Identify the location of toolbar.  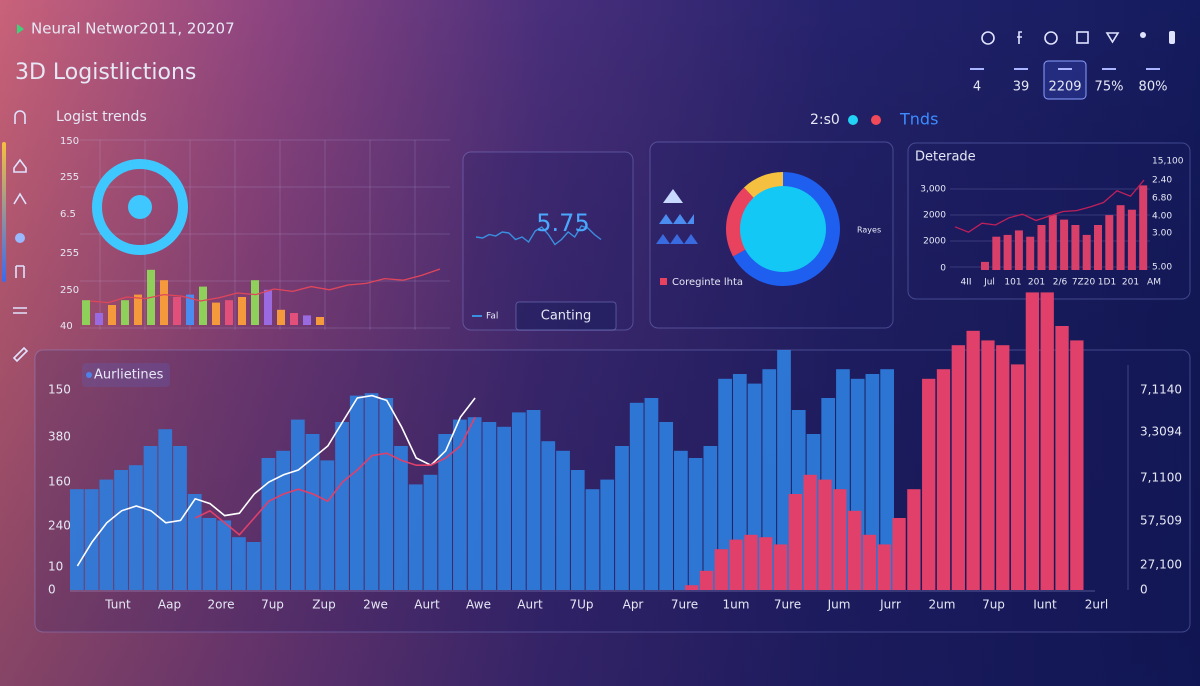
(1078, 38).